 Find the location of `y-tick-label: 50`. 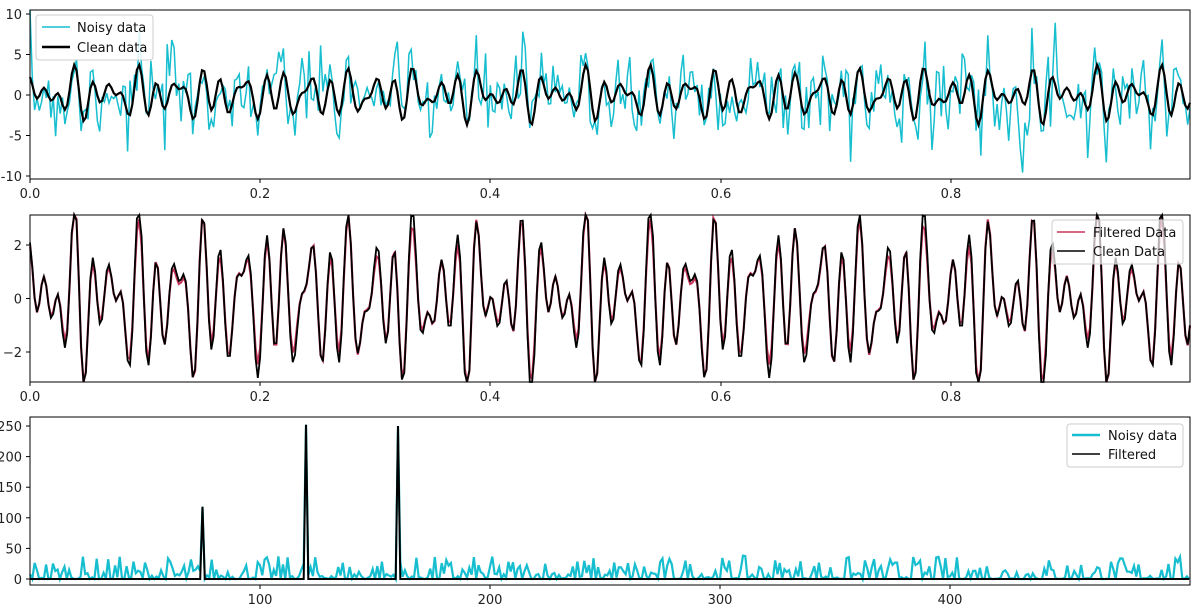

y-tick-label: 50 is located at coordinates (13, 549).